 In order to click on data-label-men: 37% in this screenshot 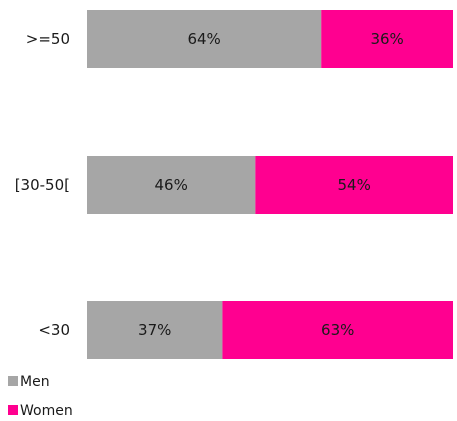, I will do `click(154, 330)`.